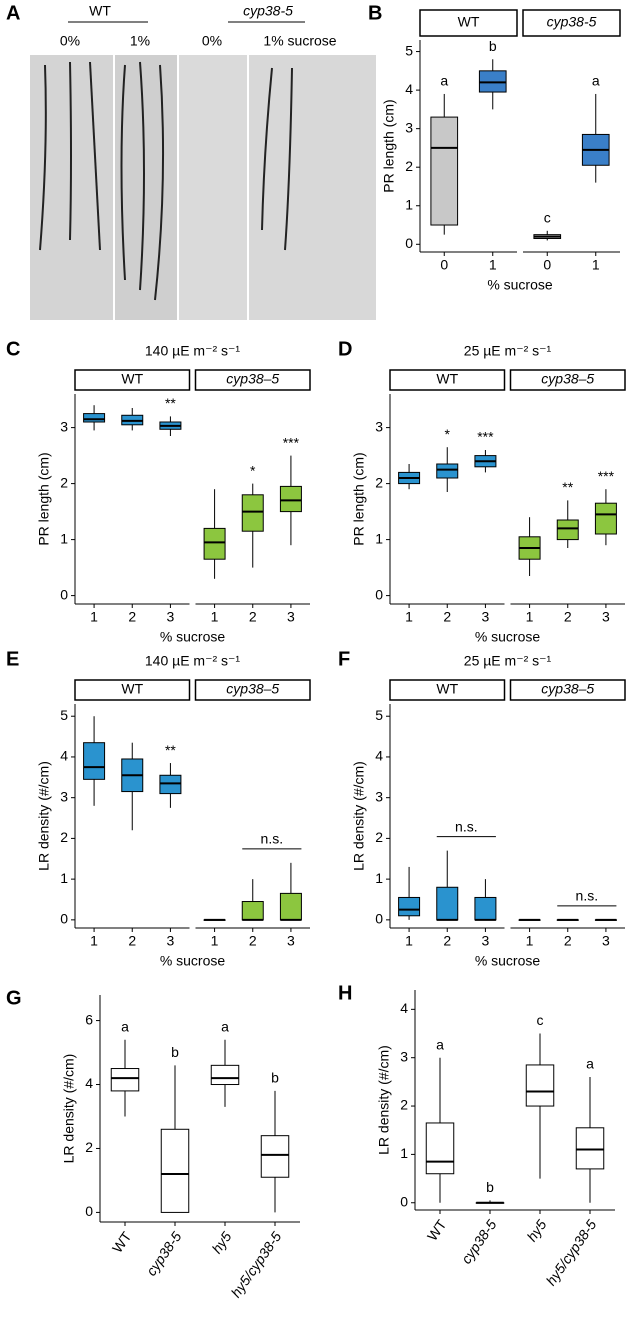  What do you see at coordinates (122, 1241) in the screenshot?
I see `x-tick-label: WT` at bounding box center [122, 1241].